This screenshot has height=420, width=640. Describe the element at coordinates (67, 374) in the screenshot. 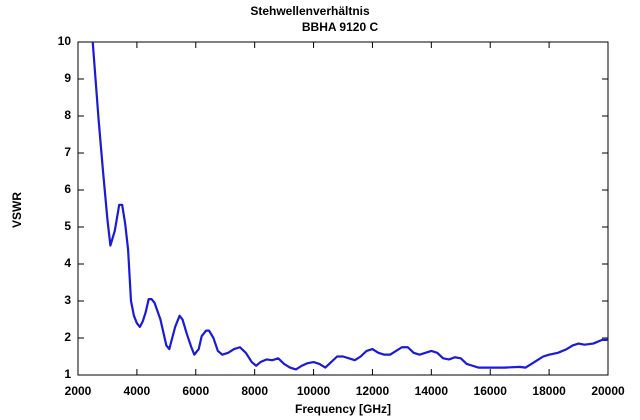

I see `y-tick-label: 1` at that location.